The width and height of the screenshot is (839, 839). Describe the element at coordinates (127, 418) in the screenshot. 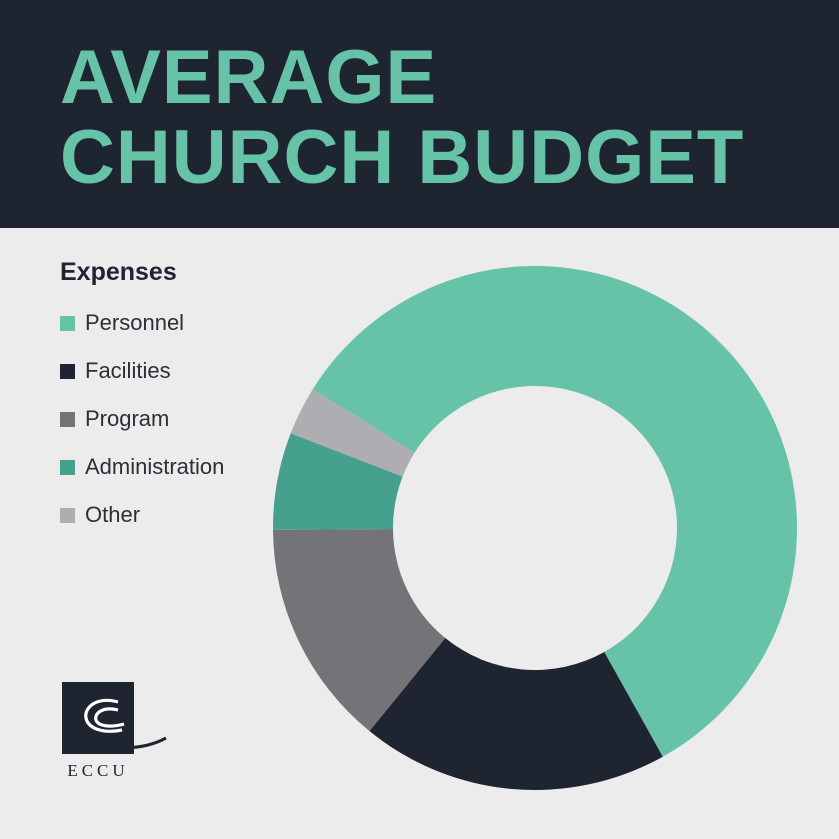

I see `legend-label: Program` at that location.